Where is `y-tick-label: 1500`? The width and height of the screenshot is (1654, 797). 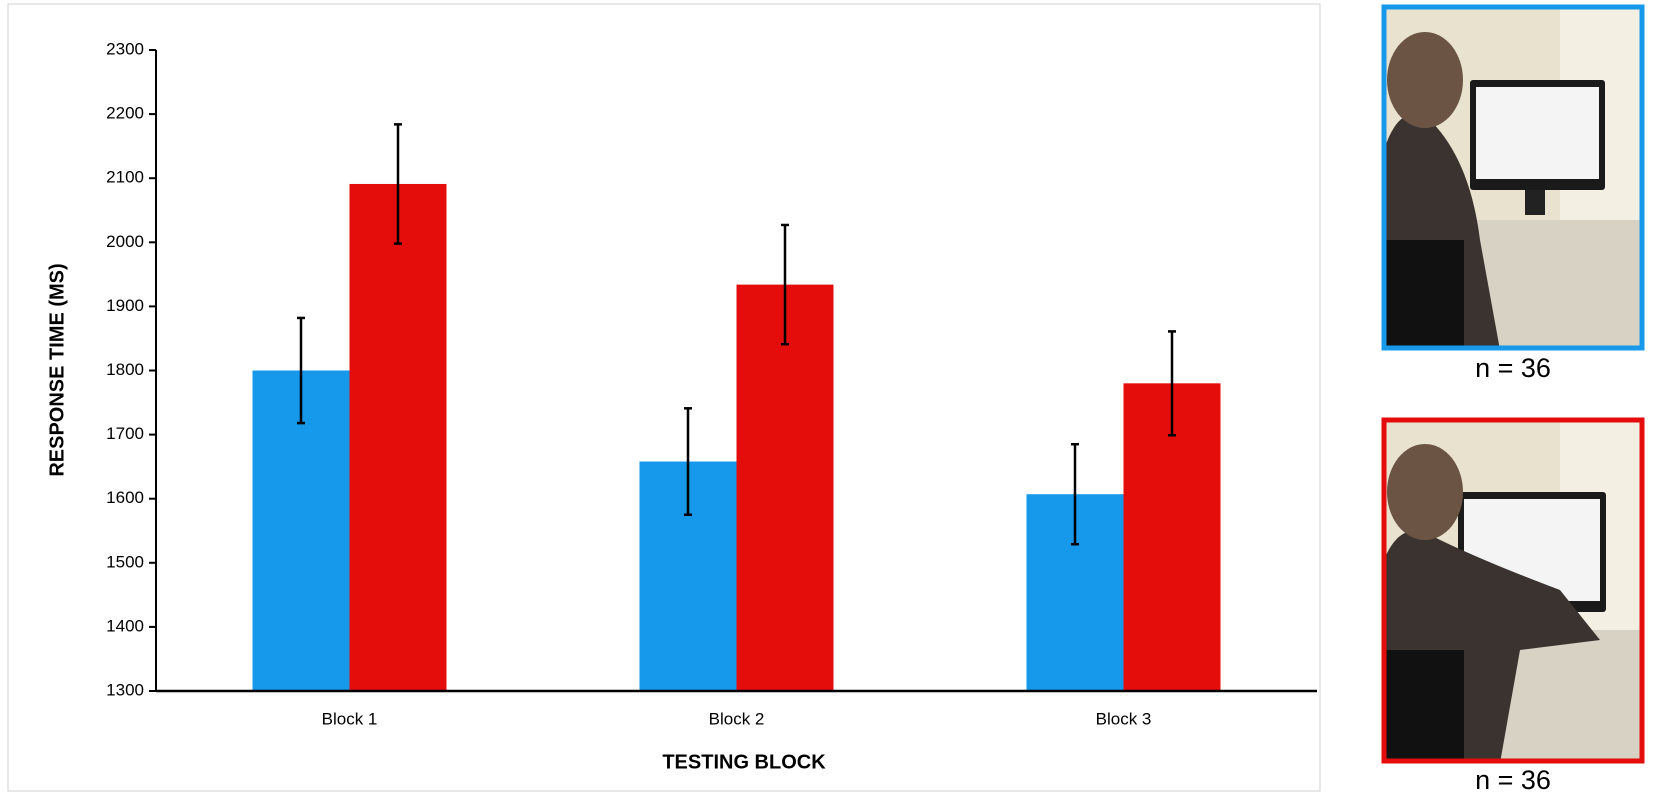
y-tick-label: 1500 is located at coordinates (125, 561).